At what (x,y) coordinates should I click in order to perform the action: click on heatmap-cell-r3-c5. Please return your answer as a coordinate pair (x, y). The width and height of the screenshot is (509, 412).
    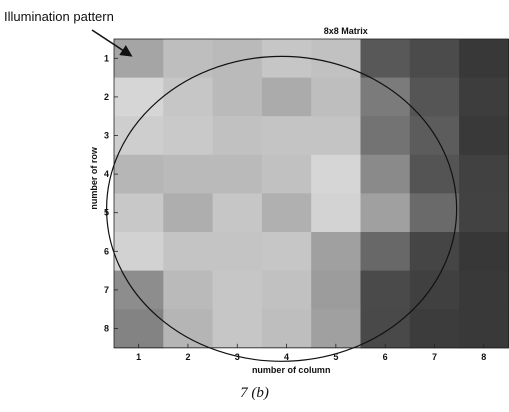
    Looking at the image, I should click on (336, 136).